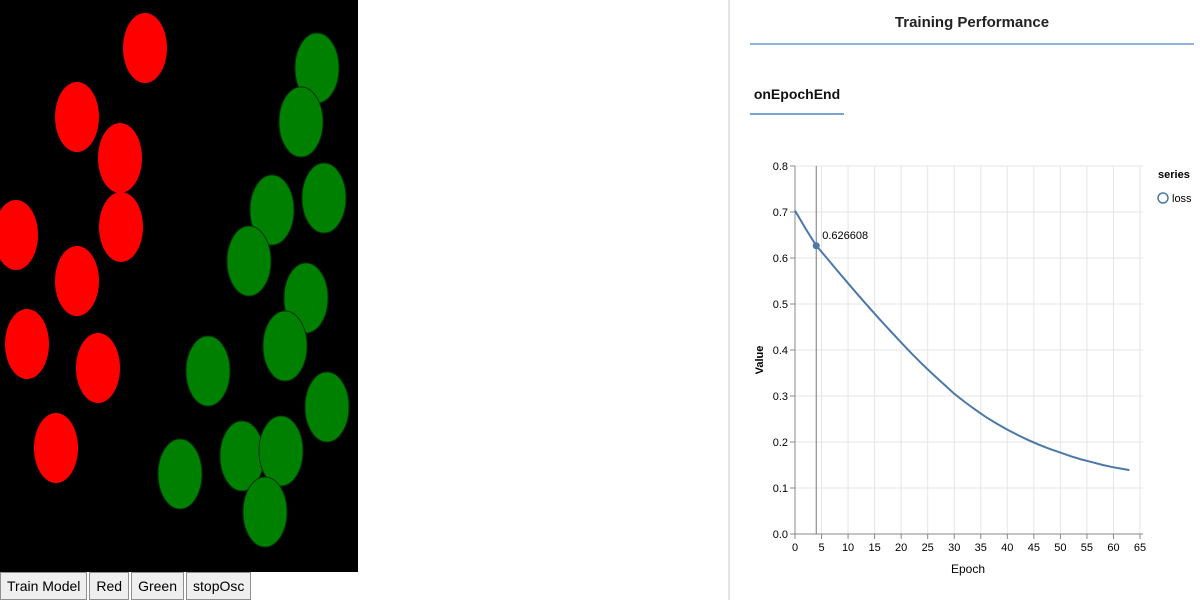  What do you see at coordinates (848, 548) in the screenshot?
I see `x-tick-label: 10` at bounding box center [848, 548].